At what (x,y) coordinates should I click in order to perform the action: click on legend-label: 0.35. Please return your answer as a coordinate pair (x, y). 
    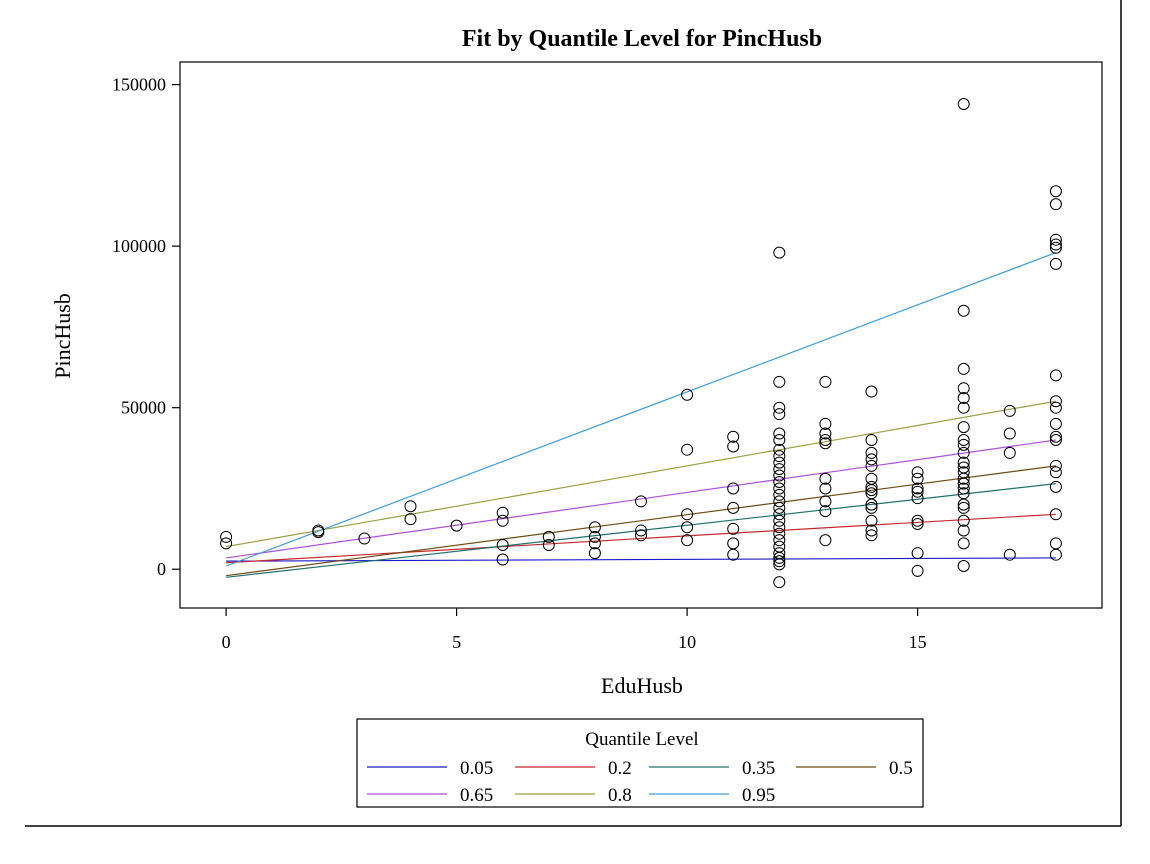
    Looking at the image, I should click on (758, 768).